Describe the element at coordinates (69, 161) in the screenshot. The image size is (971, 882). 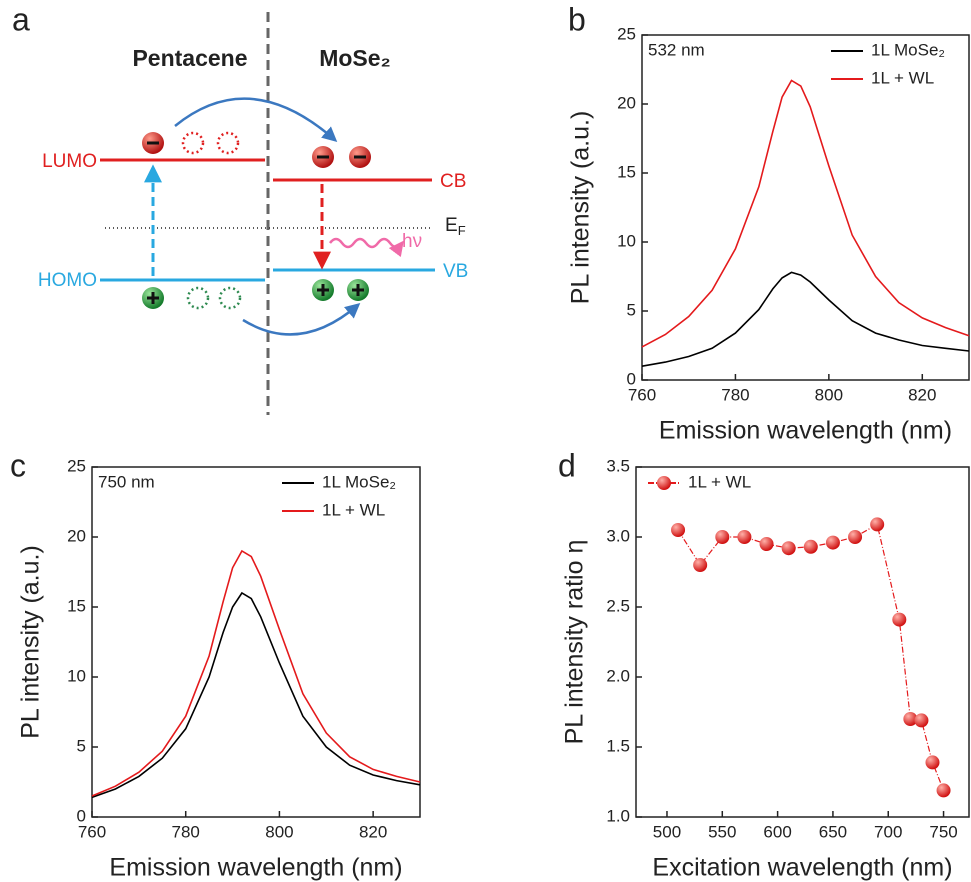
I see `lumo-label: LUMO` at that location.